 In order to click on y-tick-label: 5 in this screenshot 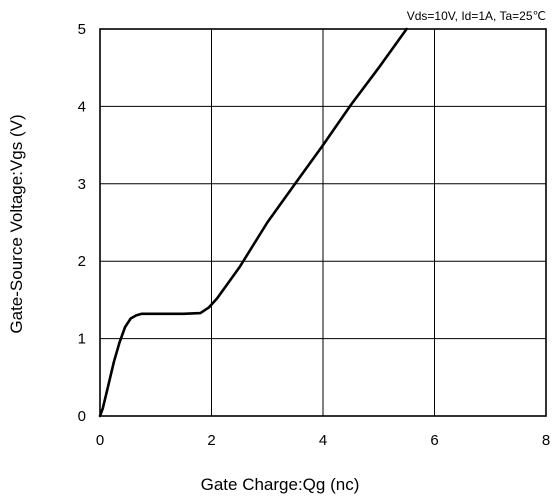, I will do `click(82, 29)`.